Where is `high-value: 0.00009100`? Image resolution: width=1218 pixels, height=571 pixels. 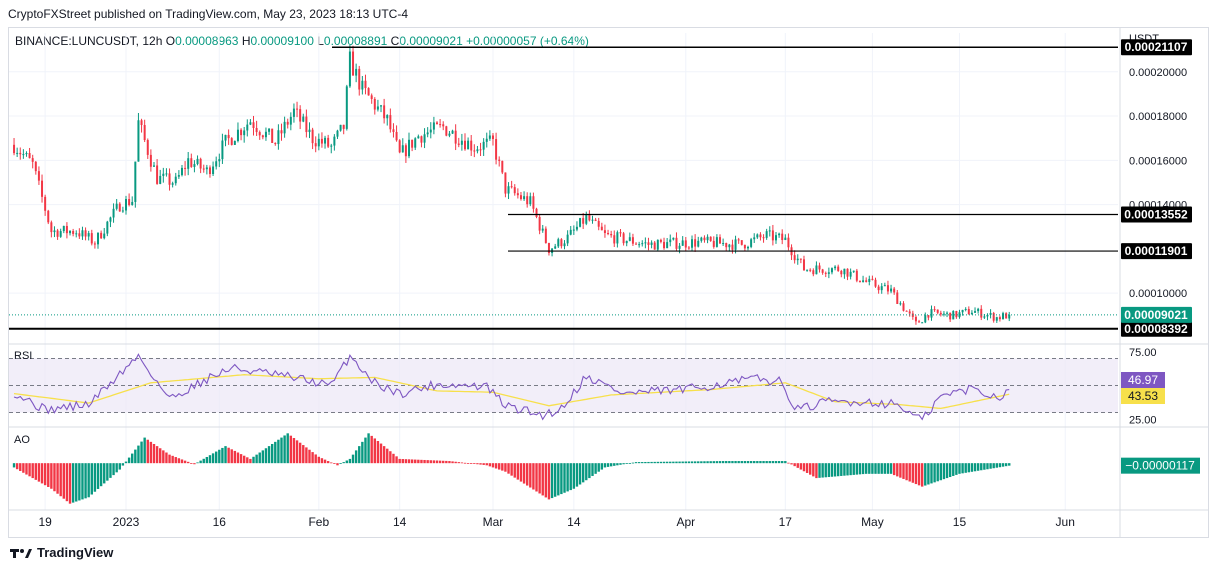
high-value: 0.00009100 is located at coordinates (282, 41).